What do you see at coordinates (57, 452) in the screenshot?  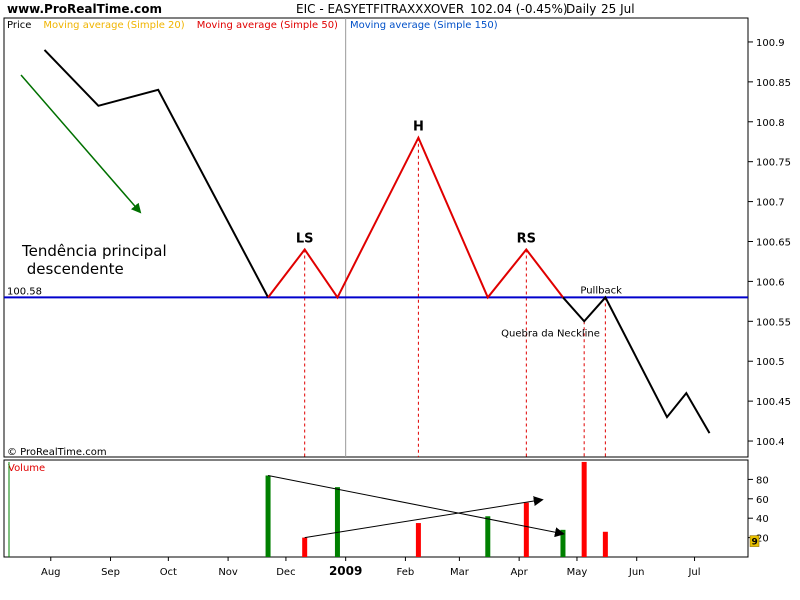 I see `copyright: © ProRealTime.com` at bounding box center [57, 452].